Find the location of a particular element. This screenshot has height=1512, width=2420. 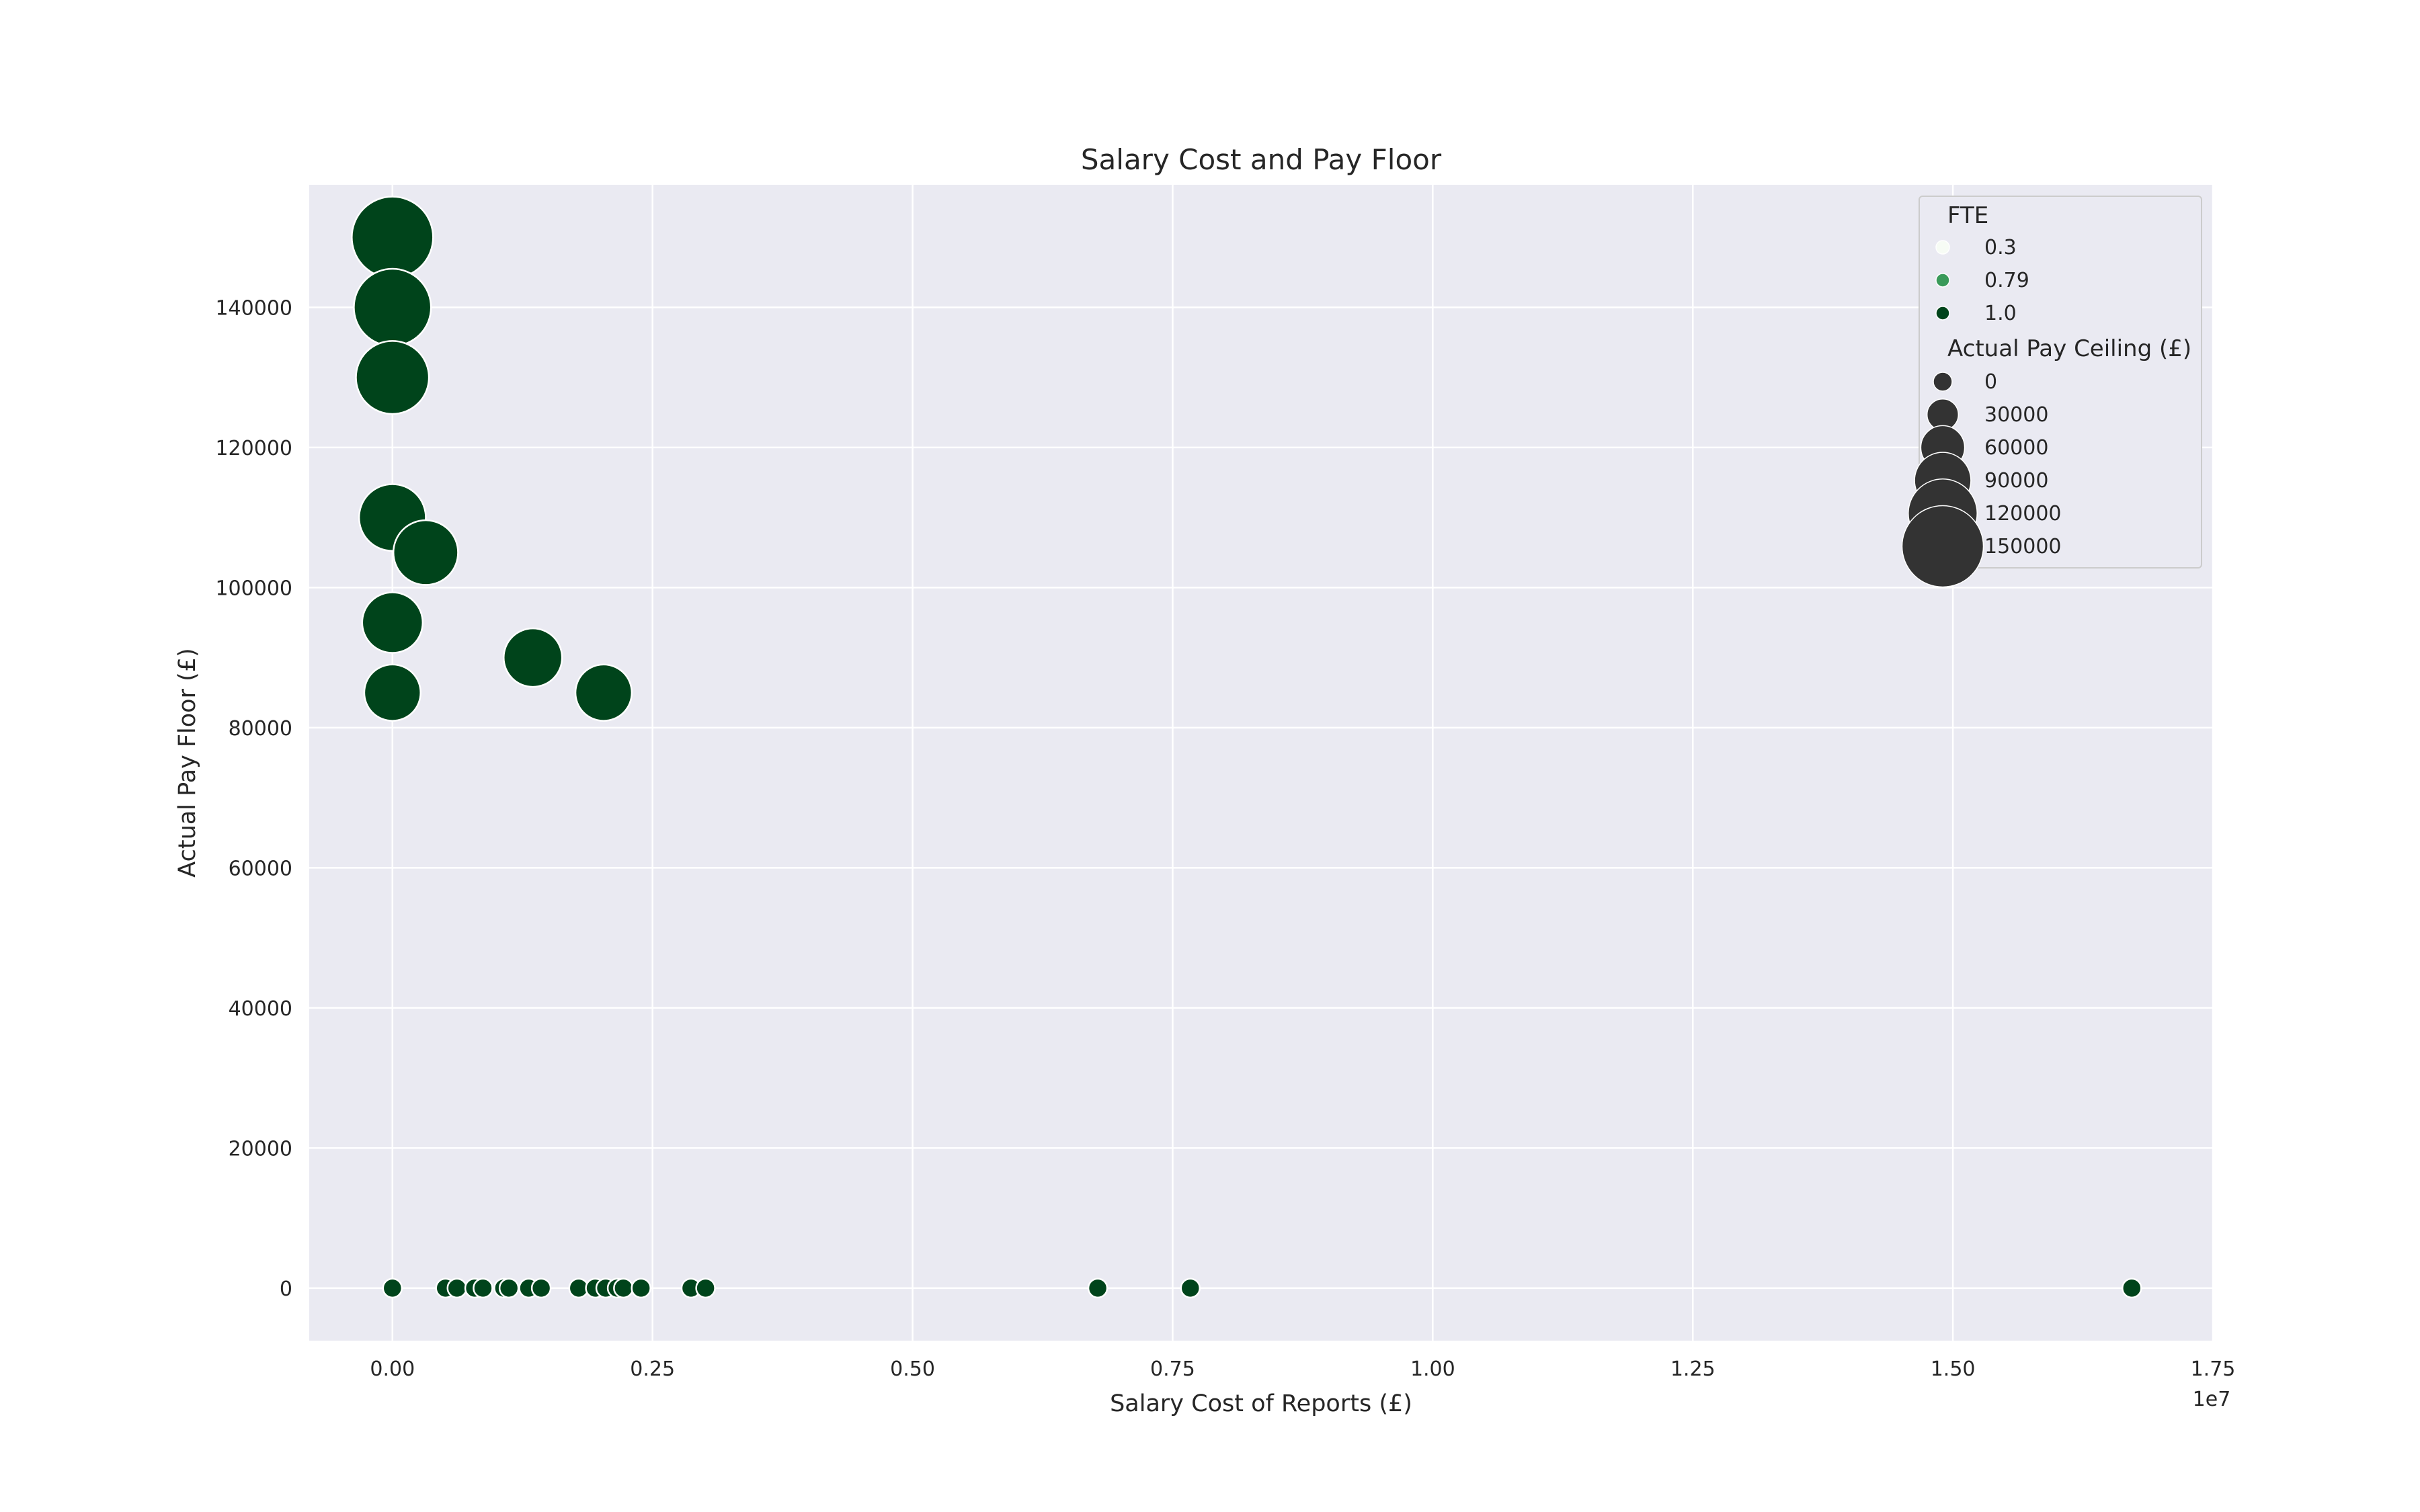

legend-size-title: Actual Pay Ceiling (£) is located at coordinates (2069, 348).